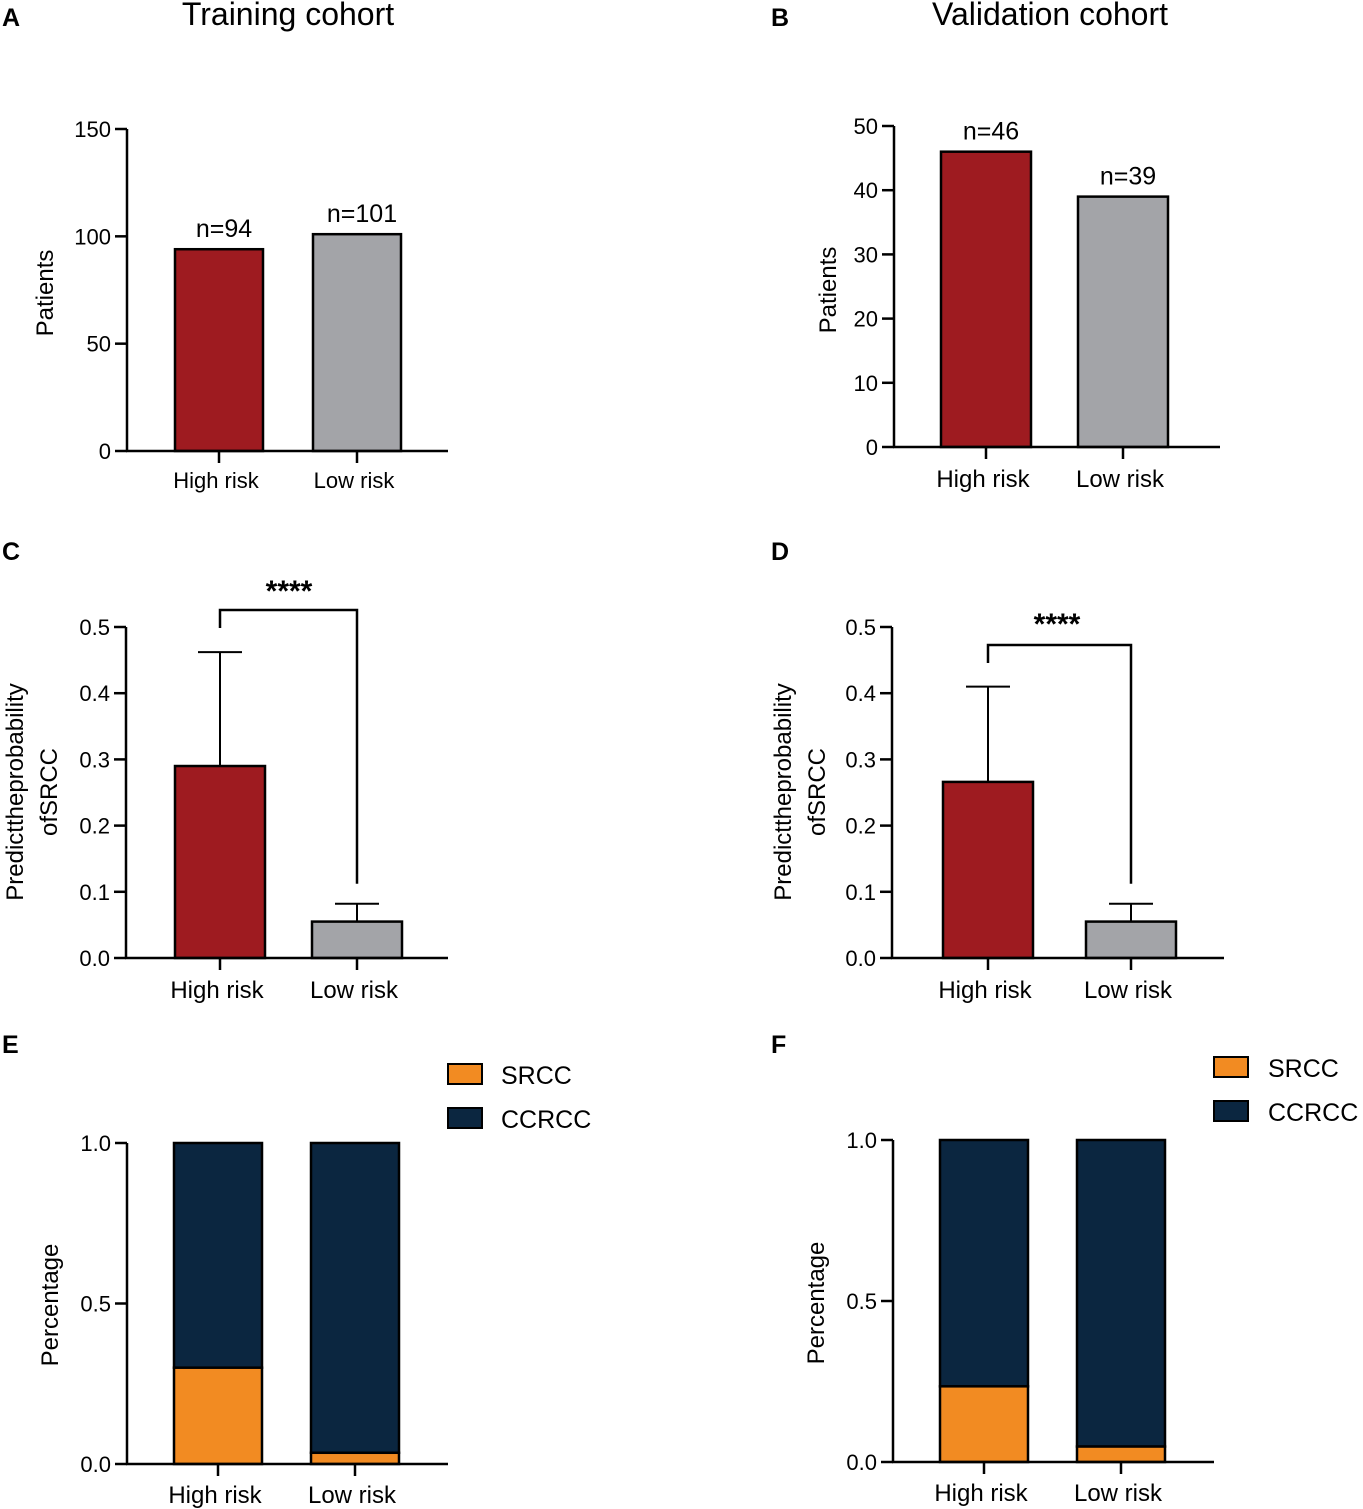  I want to click on panel-a-ytick-label: 0, so click(105, 451).